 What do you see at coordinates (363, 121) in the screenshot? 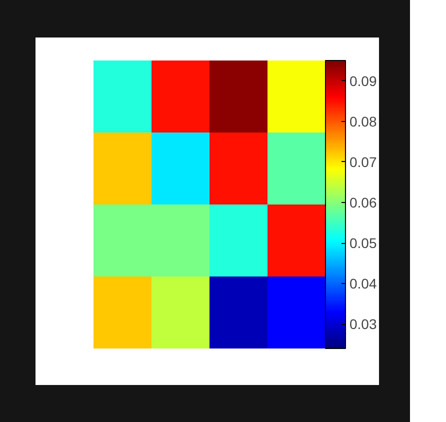
I see `color-bar-label: 0.08` at bounding box center [363, 121].